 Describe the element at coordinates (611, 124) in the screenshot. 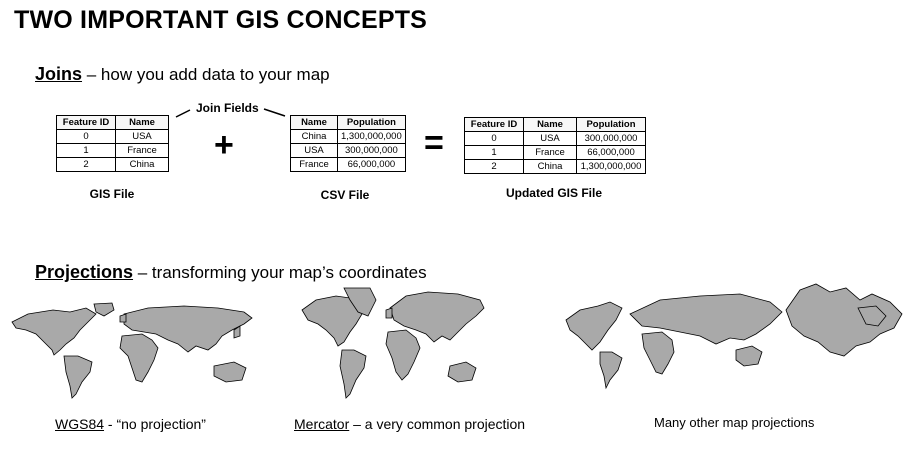

I see `updated-header-population: Population` at that location.